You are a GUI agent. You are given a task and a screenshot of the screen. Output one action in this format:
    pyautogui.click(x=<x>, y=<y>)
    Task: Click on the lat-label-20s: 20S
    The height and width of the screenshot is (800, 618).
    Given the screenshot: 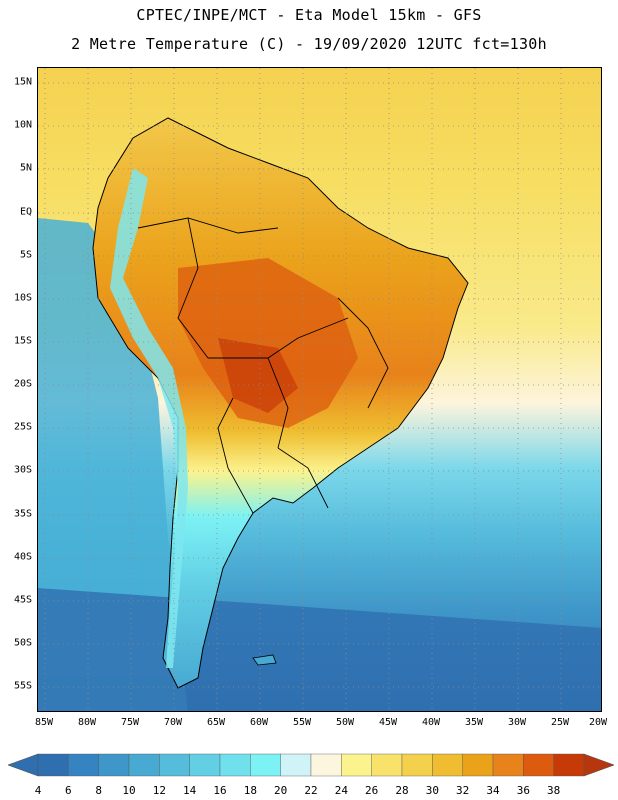 What is the action you would take?
    pyautogui.click(x=22, y=384)
    